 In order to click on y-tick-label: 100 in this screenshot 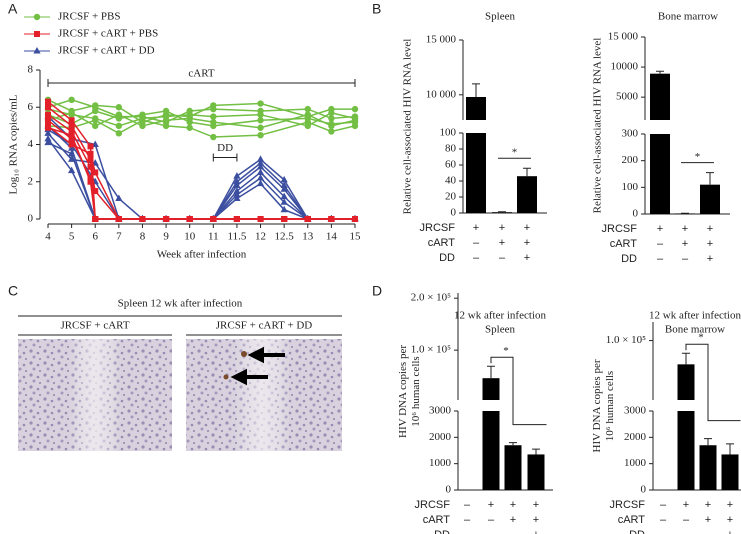, I will do `click(448, 133)`.